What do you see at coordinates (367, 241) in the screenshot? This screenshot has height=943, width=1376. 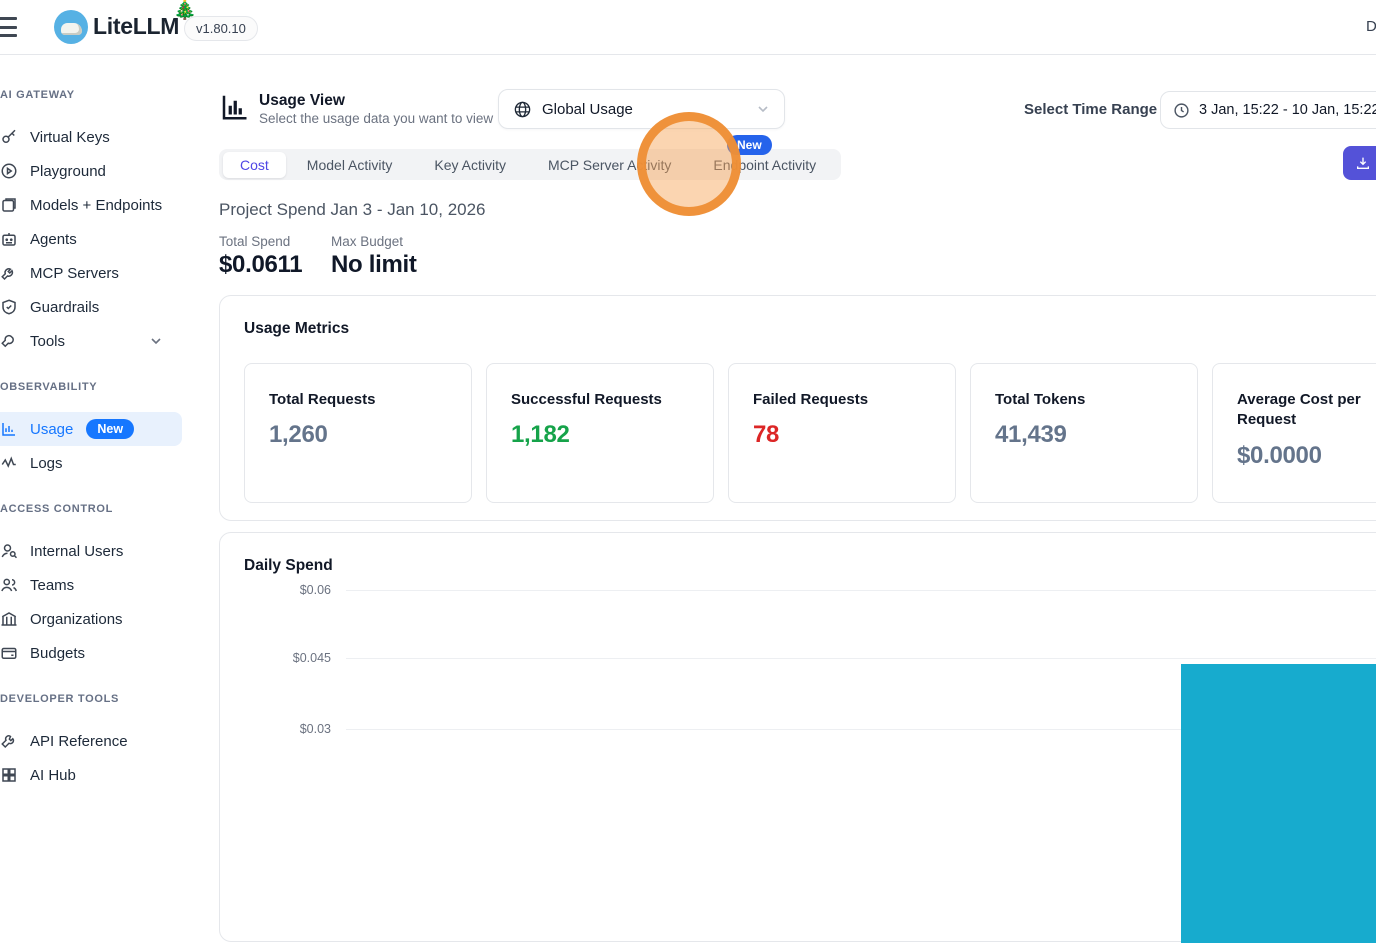 I see `max-budget-label: Max Budget` at bounding box center [367, 241].